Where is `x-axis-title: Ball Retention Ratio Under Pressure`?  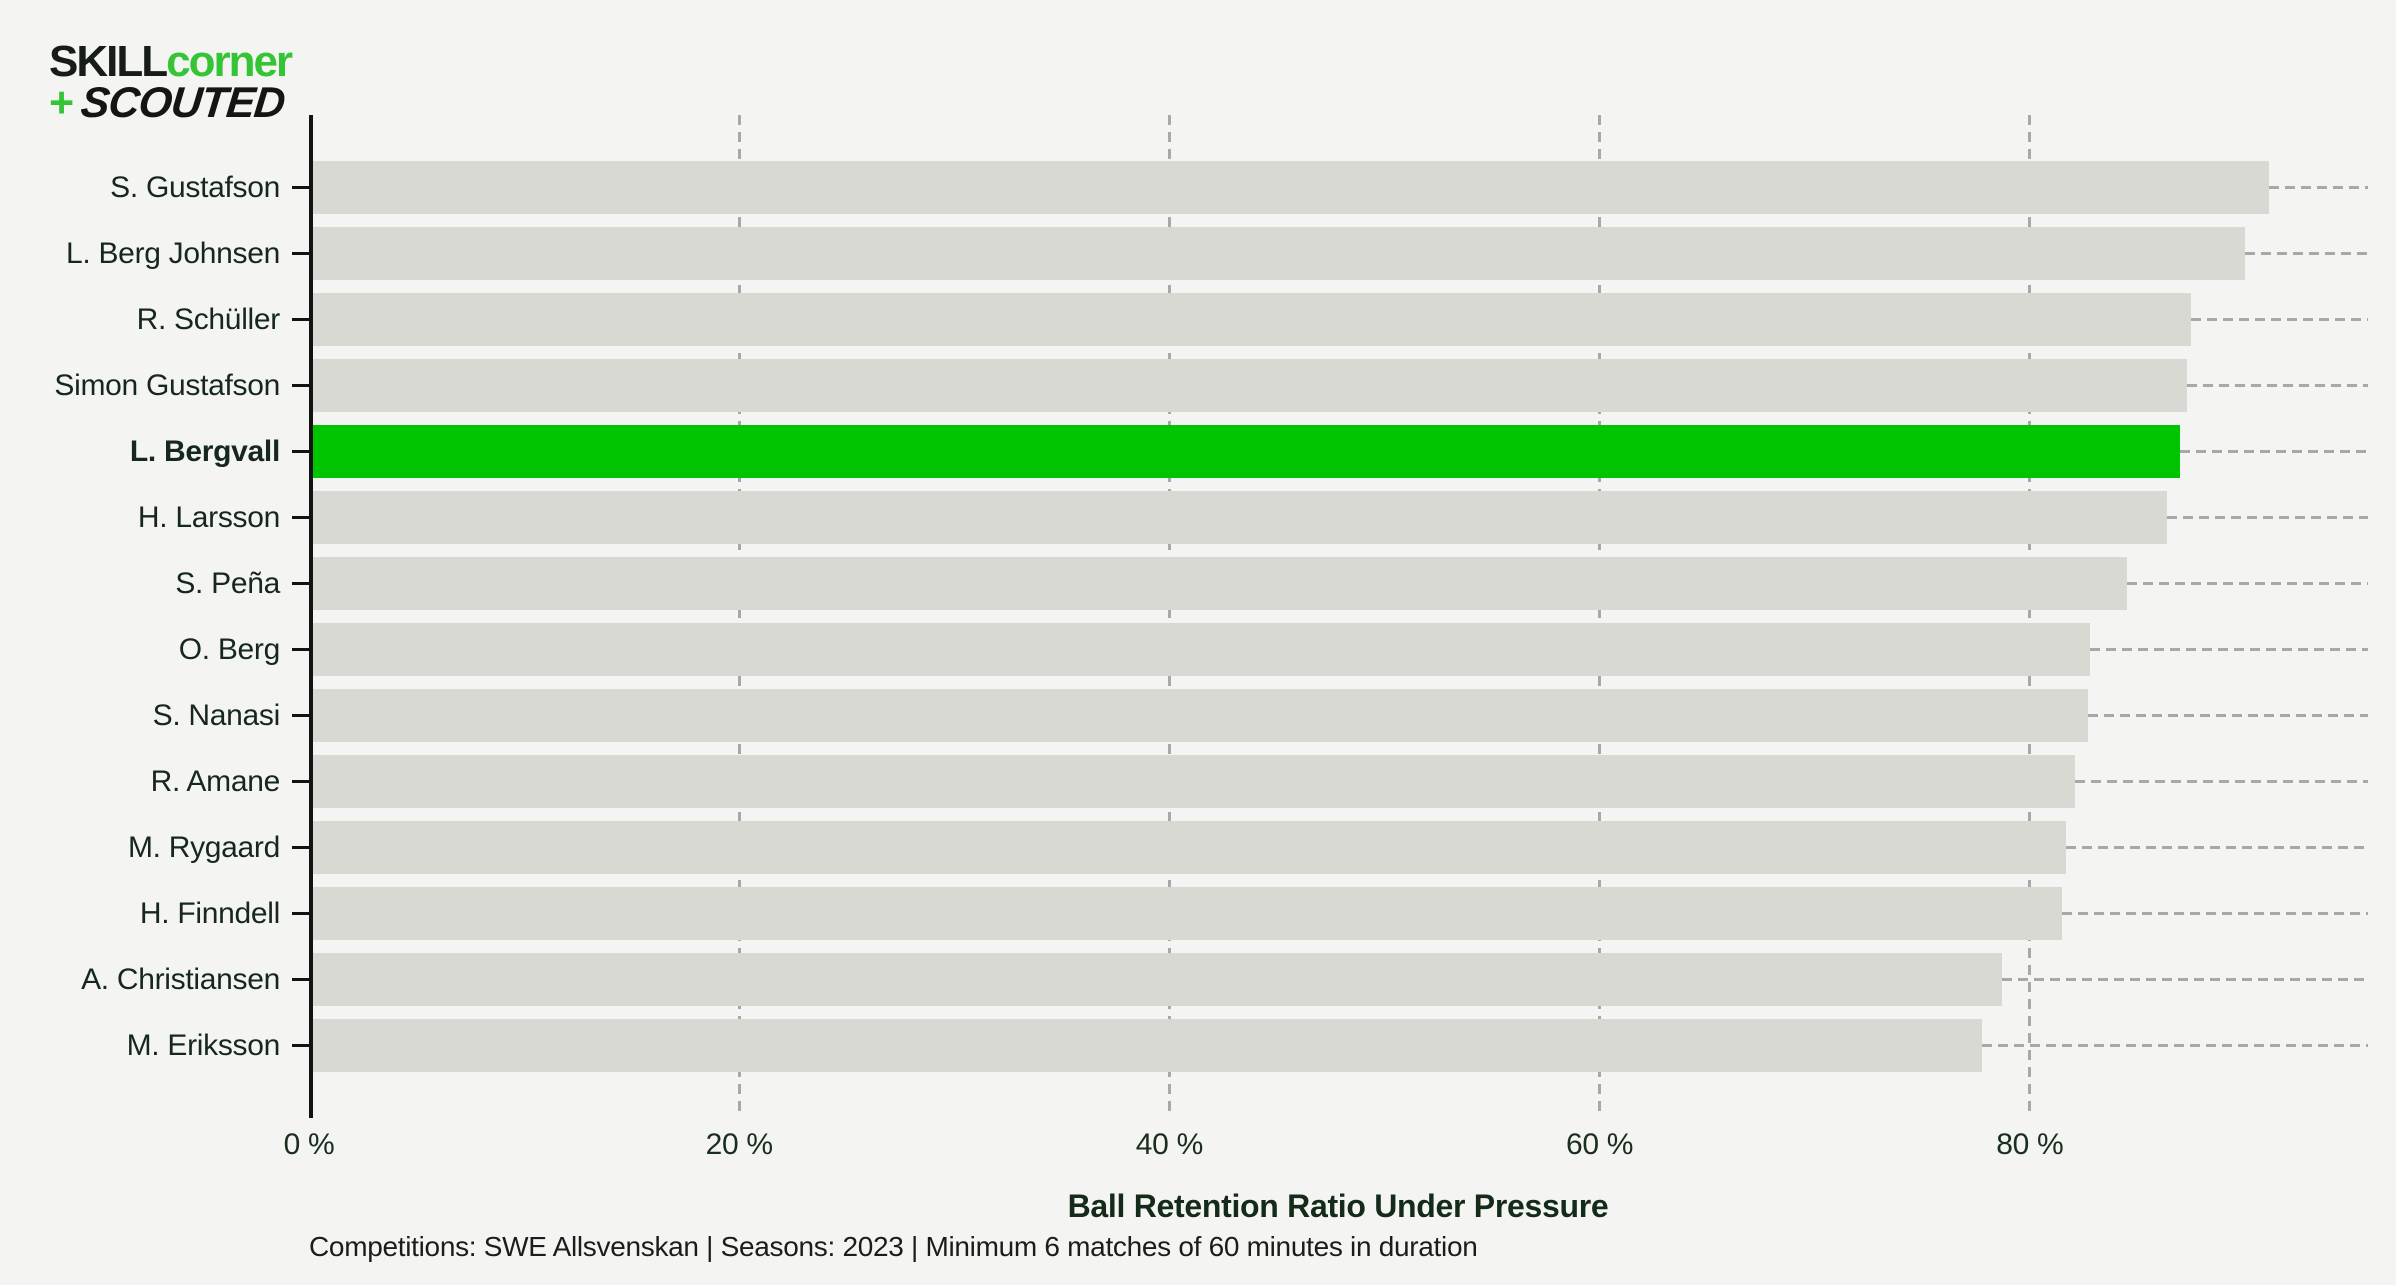
x-axis-title: Ball Retention Ratio Under Pressure is located at coordinates (1338, 1206).